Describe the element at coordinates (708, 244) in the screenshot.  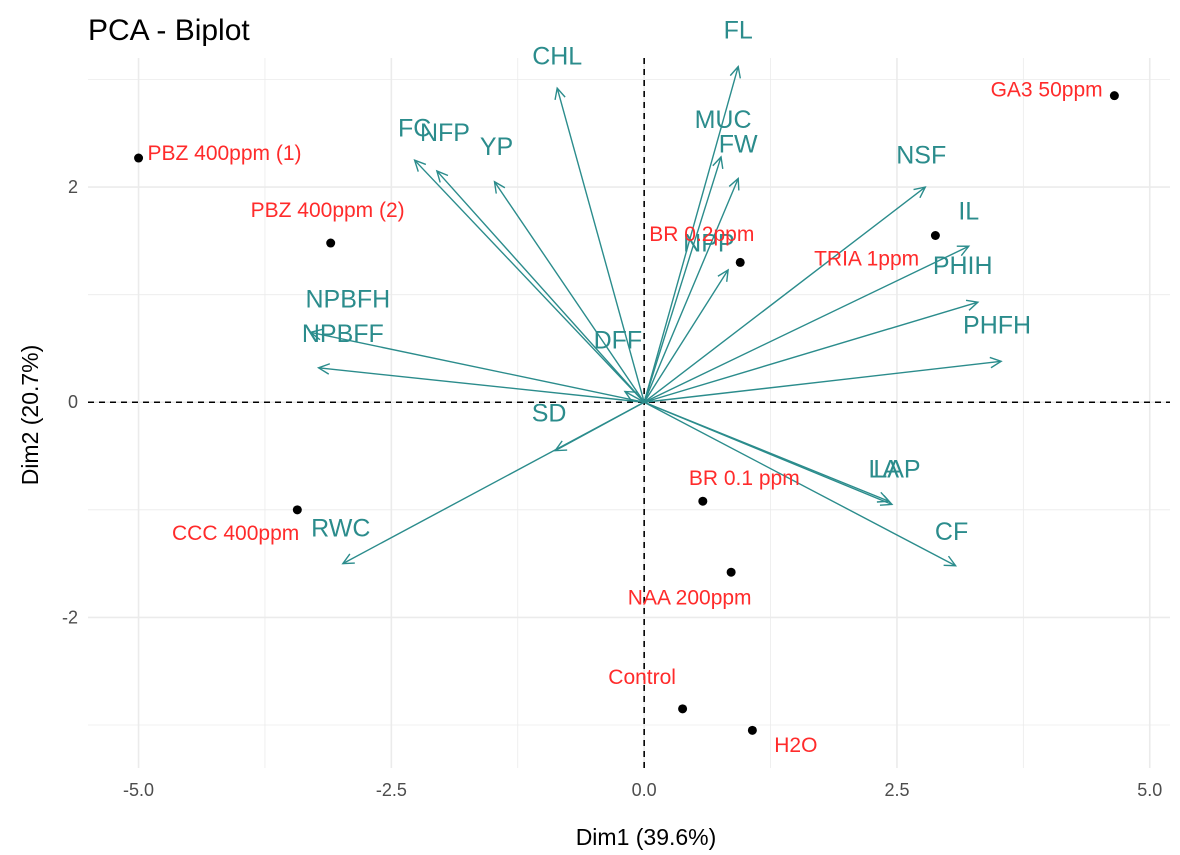
I see `variable-label: NPP` at that location.